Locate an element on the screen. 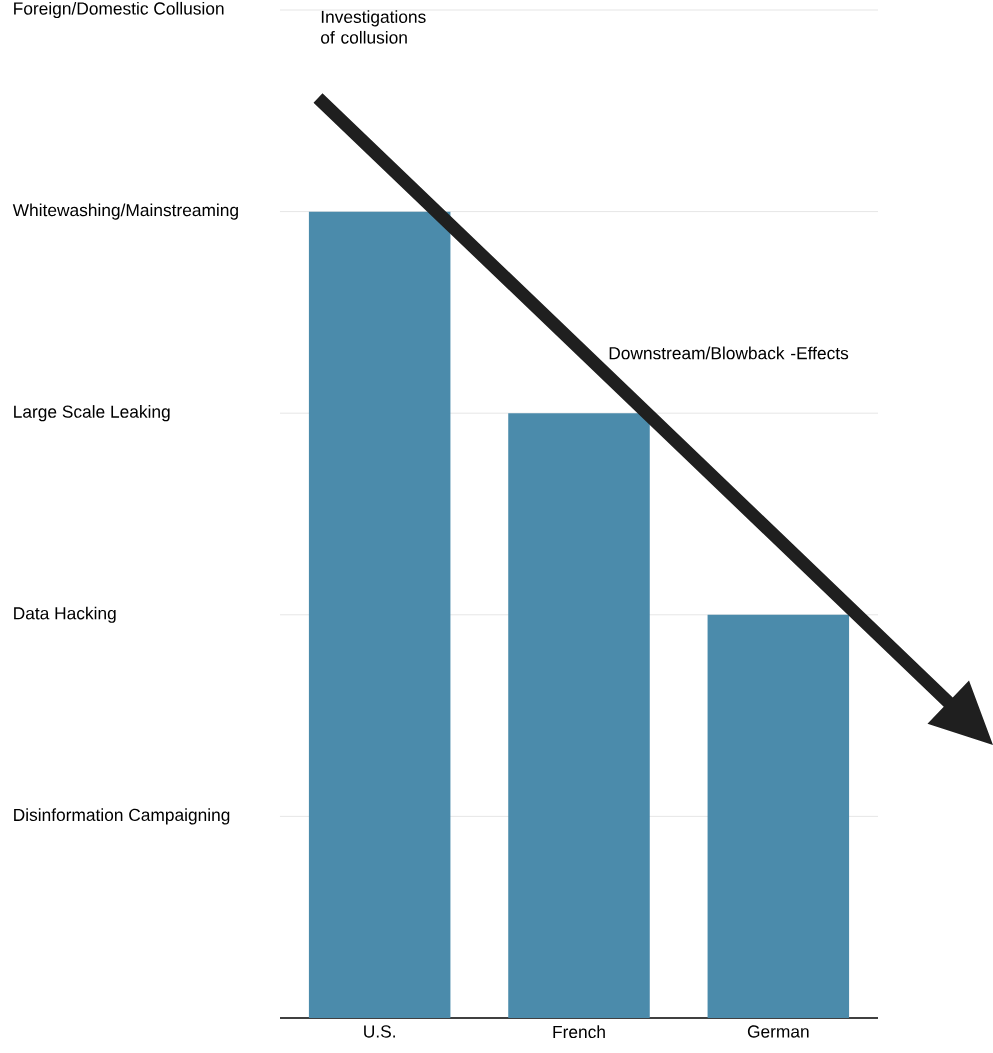  text: Large Scale Leaking is located at coordinates (92, 413).